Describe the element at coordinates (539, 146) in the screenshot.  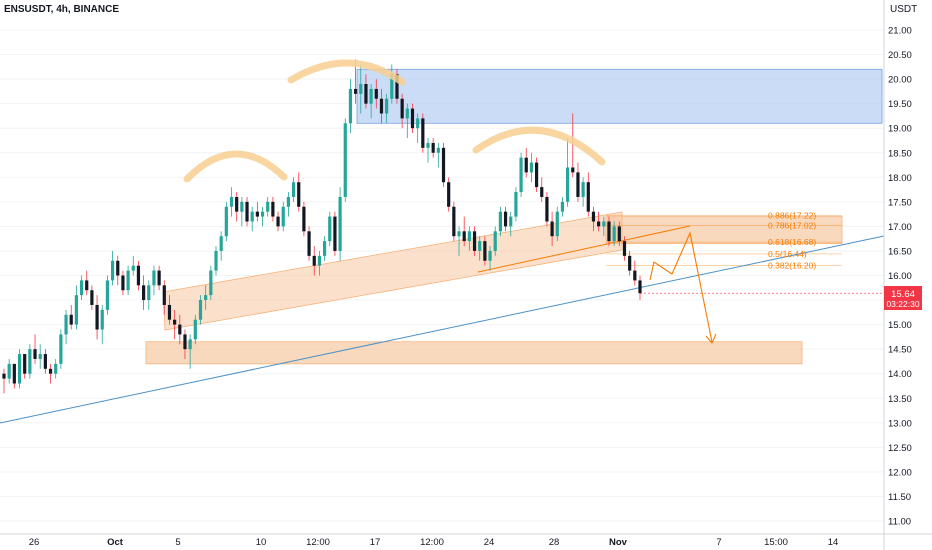
I see `right-shoulder-arc` at that location.